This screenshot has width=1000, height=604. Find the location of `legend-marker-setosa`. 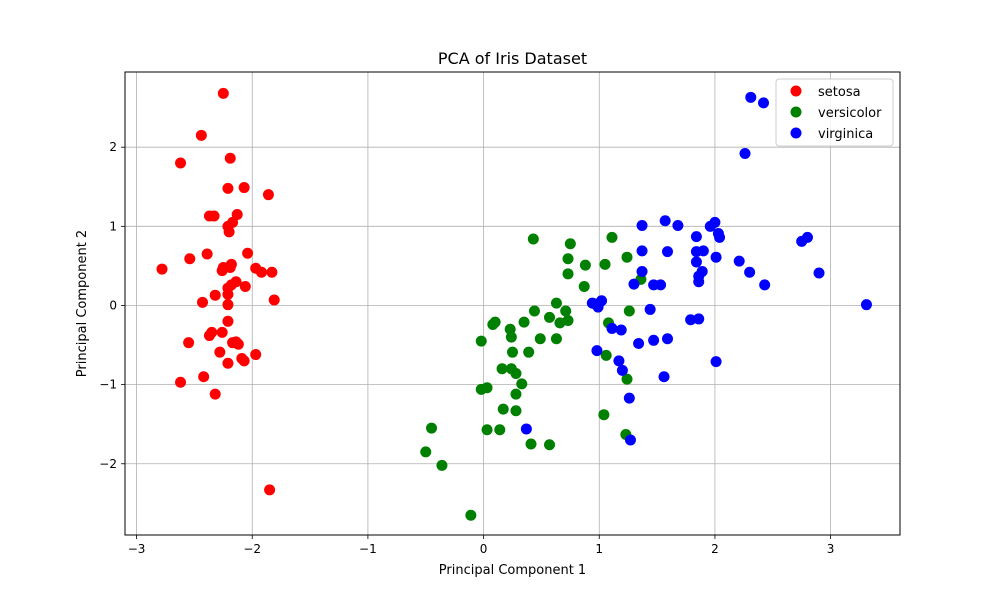

legend-marker-setosa is located at coordinates (796, 91).